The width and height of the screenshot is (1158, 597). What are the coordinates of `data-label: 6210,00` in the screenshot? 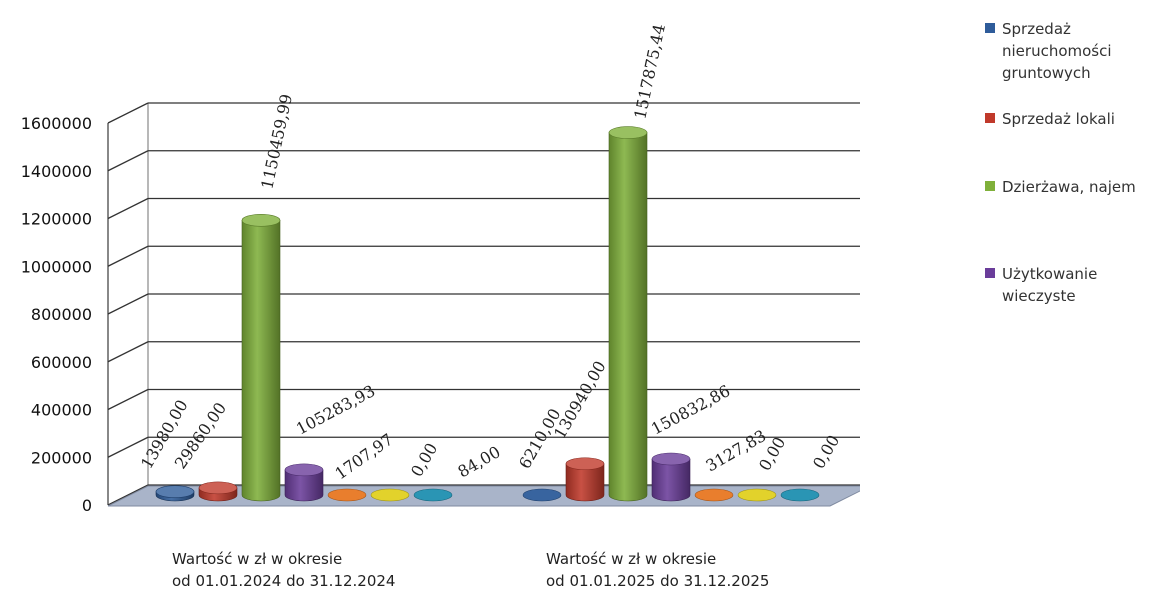 It's located at (540, 438).